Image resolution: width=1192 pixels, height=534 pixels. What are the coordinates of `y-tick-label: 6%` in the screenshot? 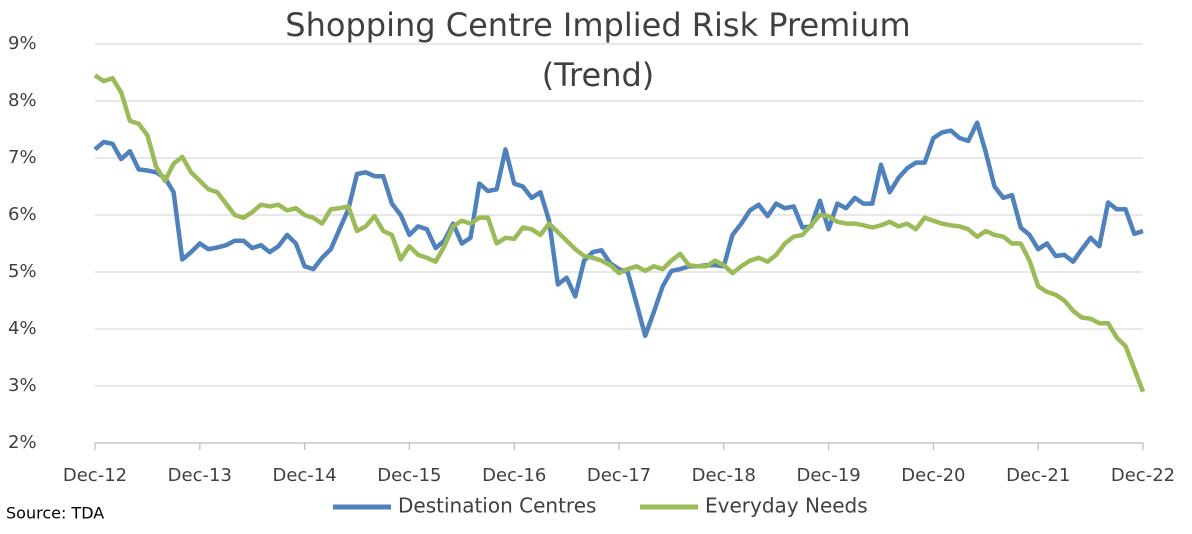 It's located at (22, 214).